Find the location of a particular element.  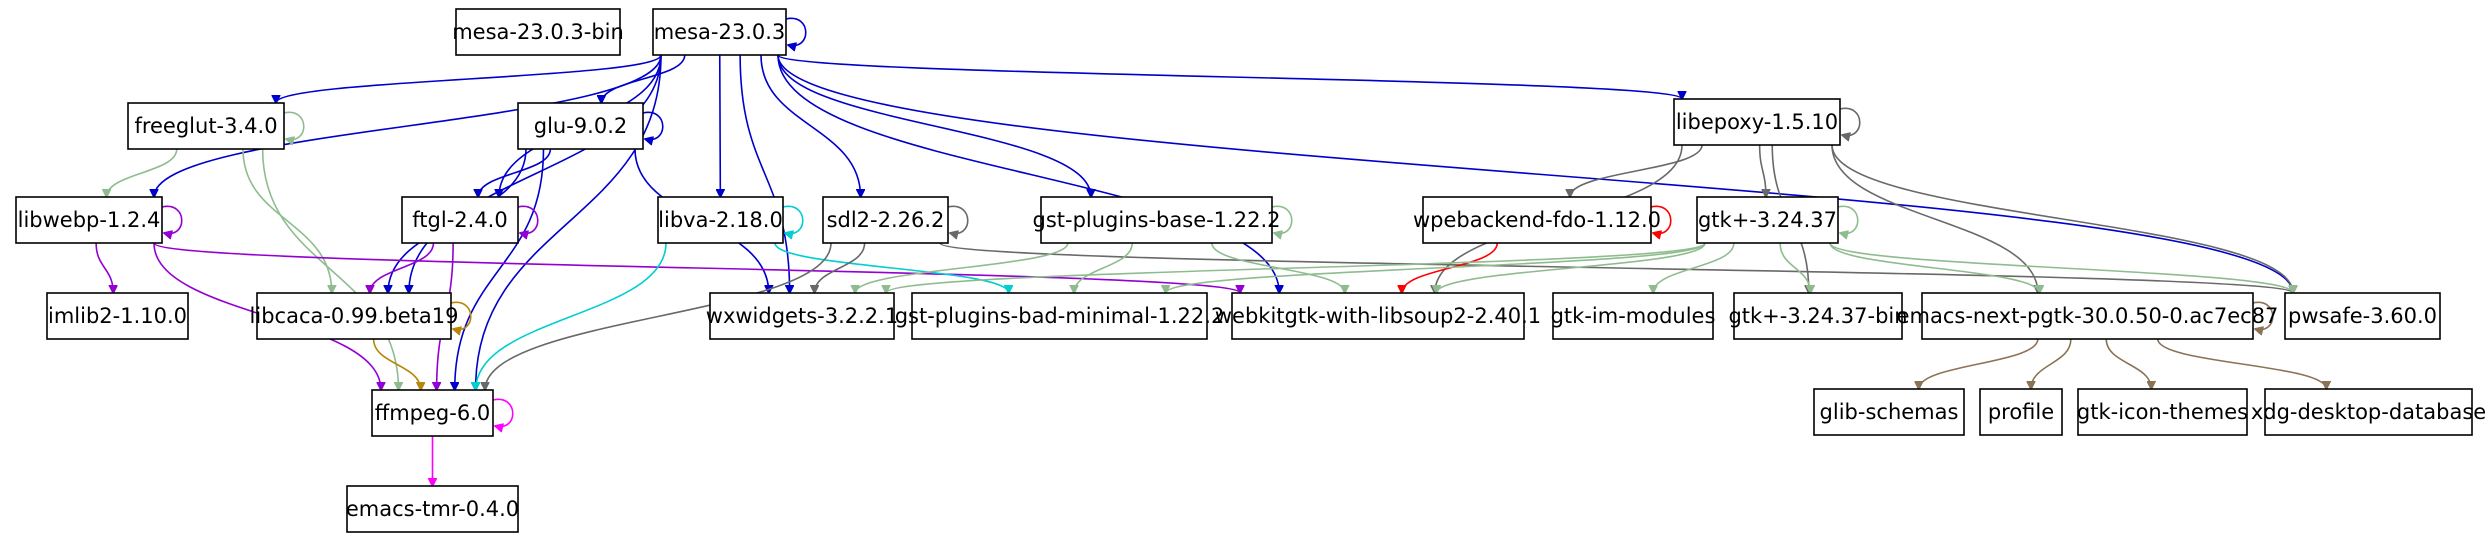

edge-gst_base-to-gst_bad is located at coordinates (1104, 267).